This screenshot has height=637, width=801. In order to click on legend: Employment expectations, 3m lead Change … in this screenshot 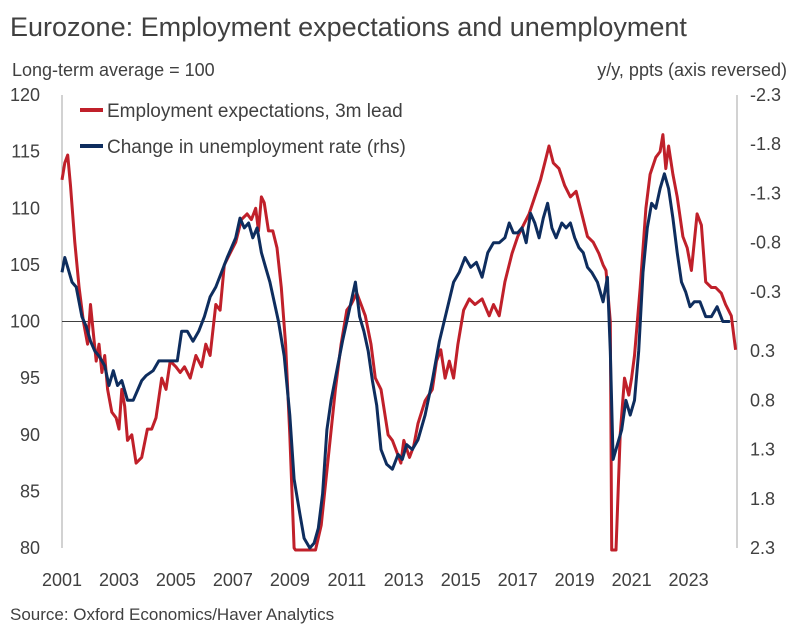, I will do `click(243, 129)`.